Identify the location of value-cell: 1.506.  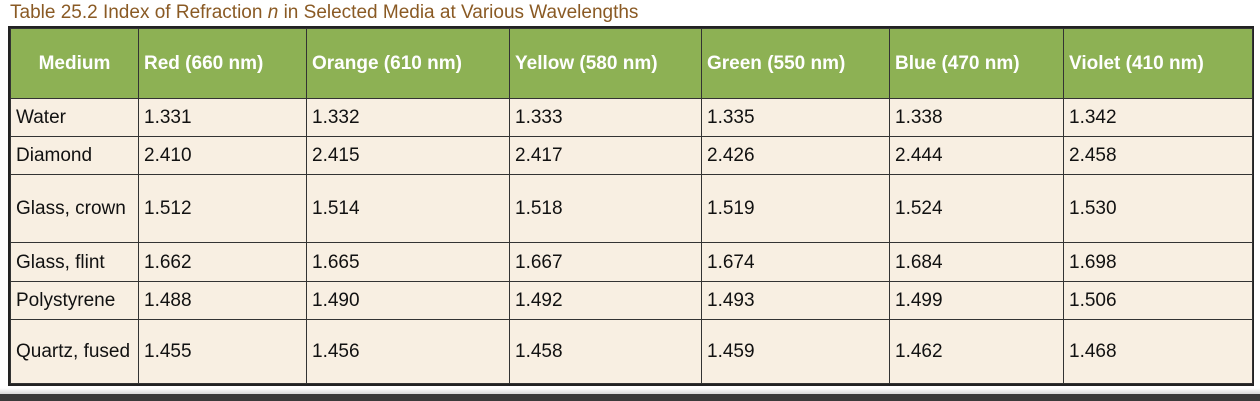
(1158, 300).